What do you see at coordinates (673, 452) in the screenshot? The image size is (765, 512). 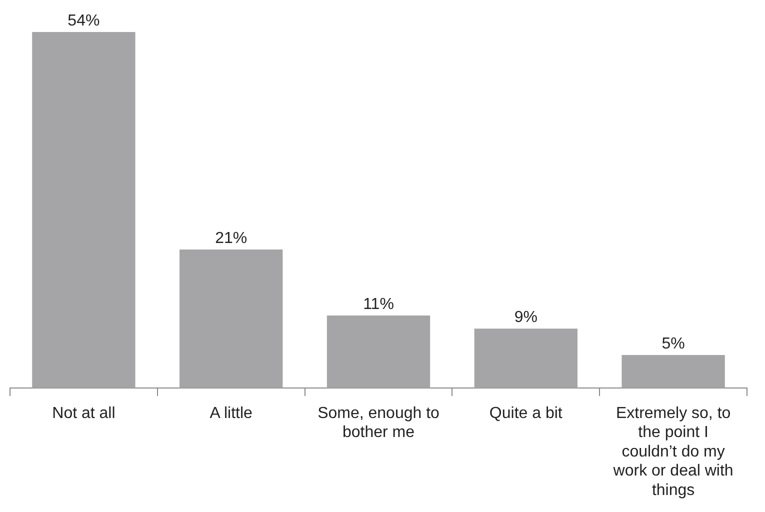 I see `x-tick-label: Extremely so, to the point I couldn’t do my work or deal with things` at bounding box center [673, 452].